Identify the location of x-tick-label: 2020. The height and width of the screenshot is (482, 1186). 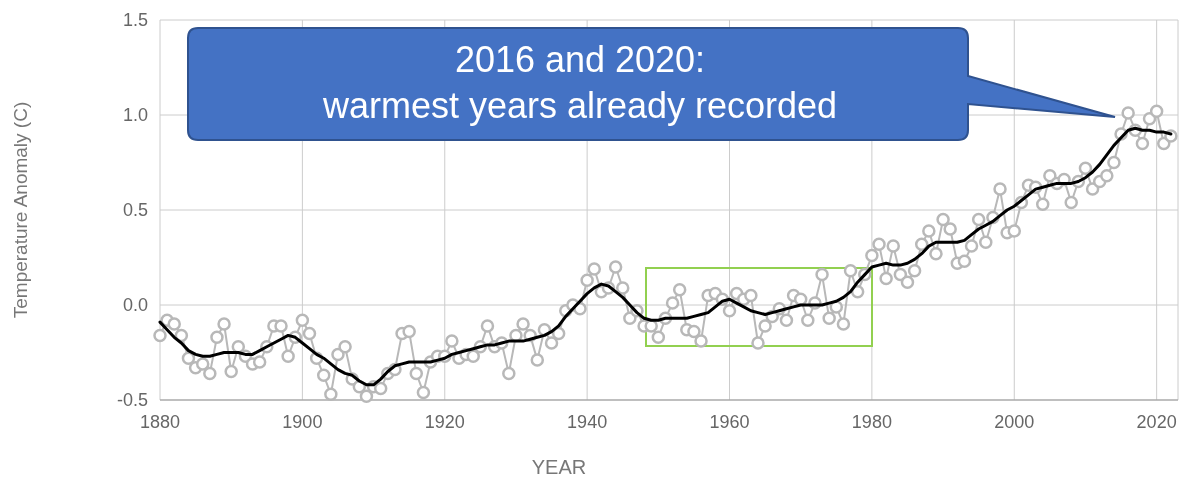
(1156, 422).